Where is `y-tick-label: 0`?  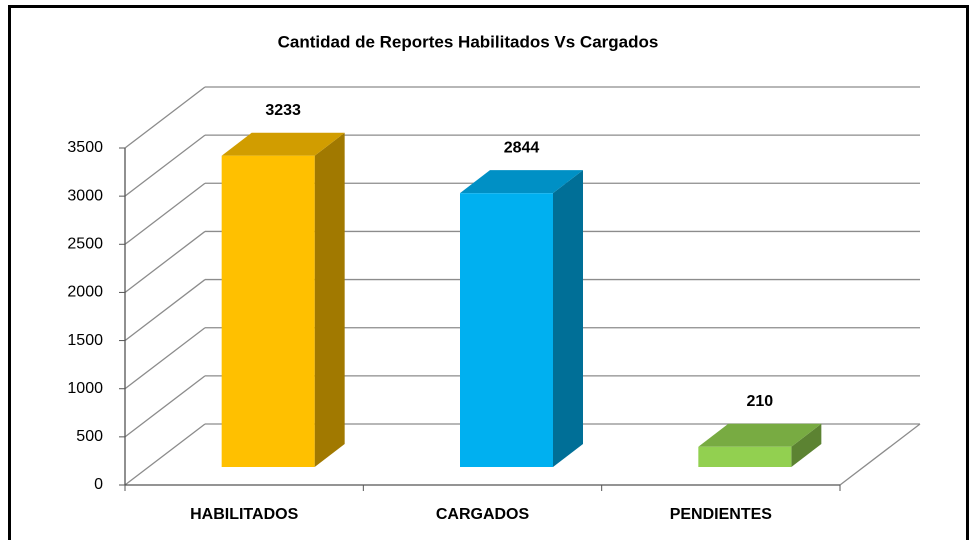 y-tick-label: 0 is located at coordinates (98, 484).